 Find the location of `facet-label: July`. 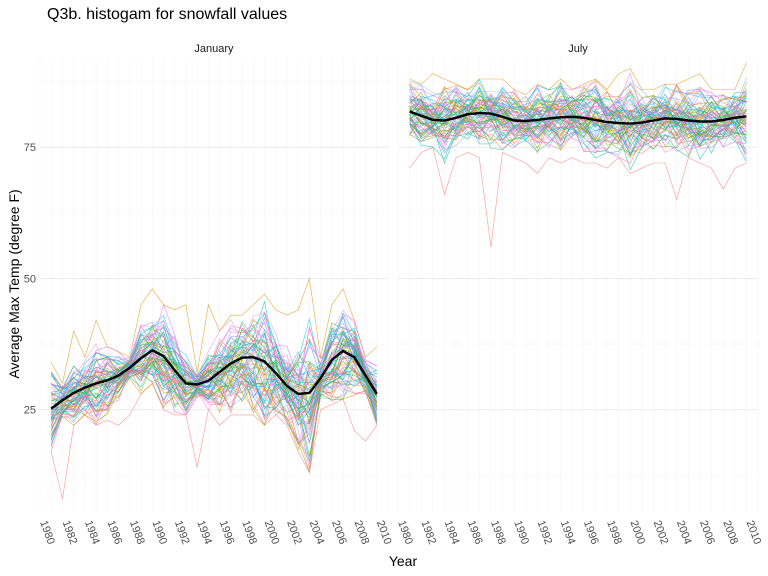

facet-label: July is located at coordinates (578, 49).